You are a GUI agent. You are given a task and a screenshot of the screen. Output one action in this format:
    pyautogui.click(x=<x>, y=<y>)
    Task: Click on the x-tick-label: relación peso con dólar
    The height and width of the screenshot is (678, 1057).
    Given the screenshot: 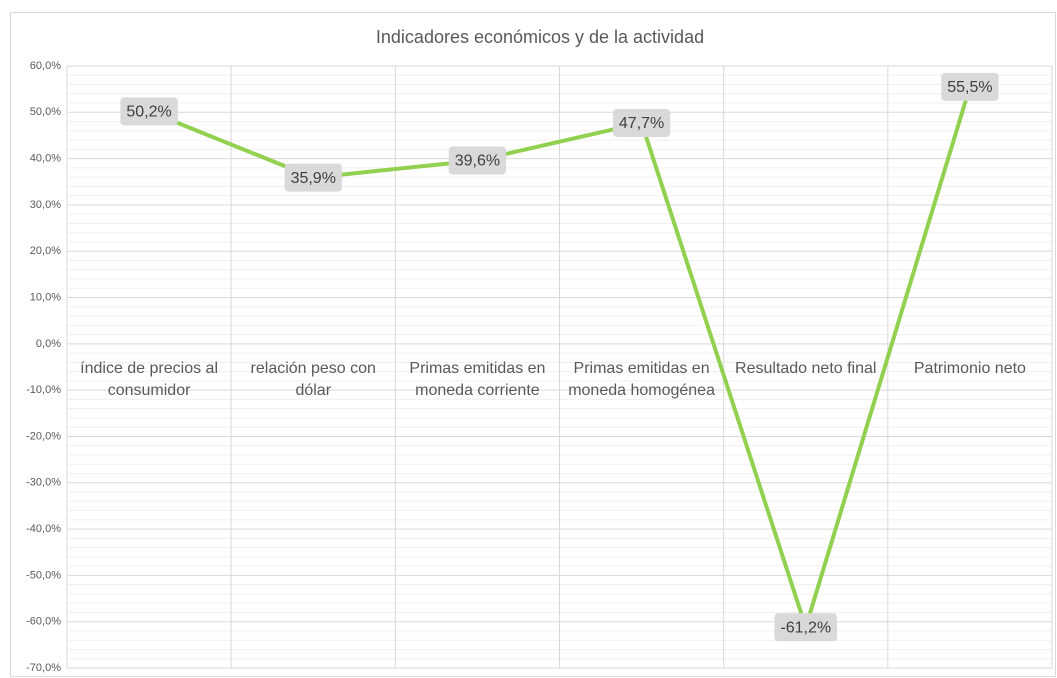 What is the action you would take?
    pyautogui.click(x=313, y=379)
    